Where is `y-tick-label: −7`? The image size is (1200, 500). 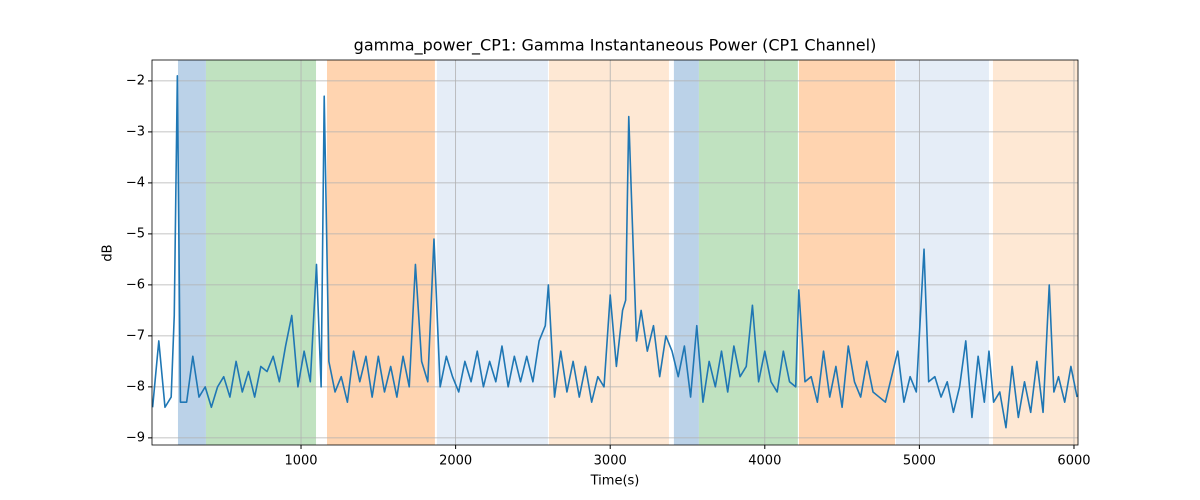
y-tick-label: −7 is located at coordinates (135, 335).